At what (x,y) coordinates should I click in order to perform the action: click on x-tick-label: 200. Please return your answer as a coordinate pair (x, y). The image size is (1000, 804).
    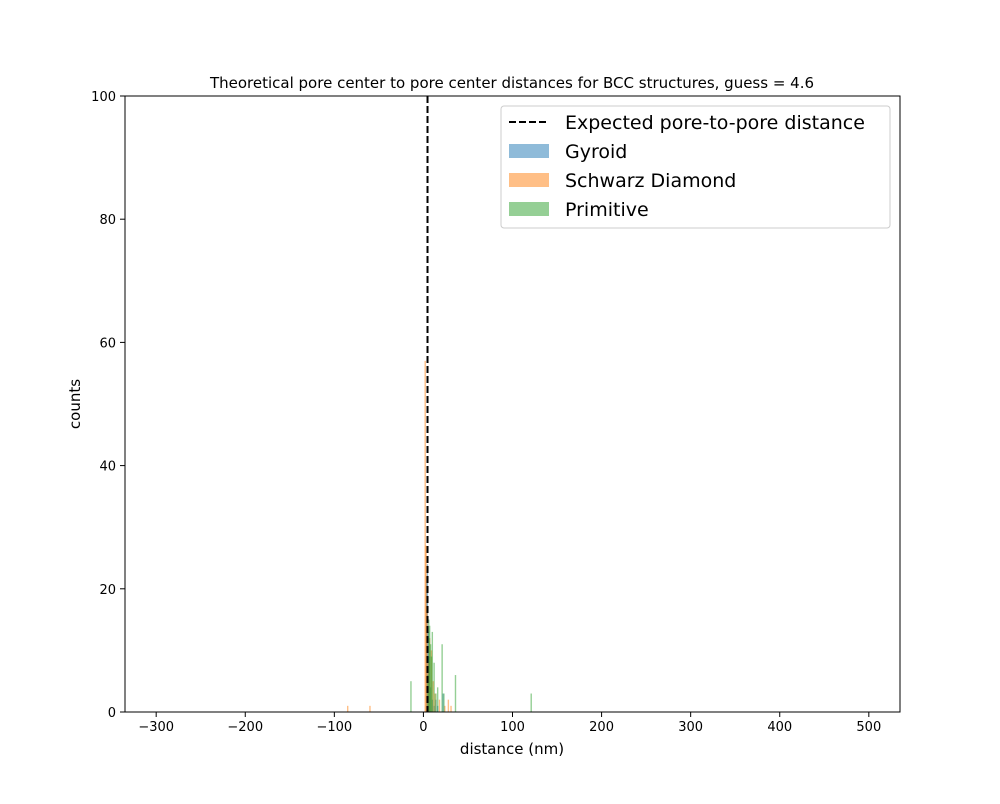
    Looking at the image, I should click on (601, 727).